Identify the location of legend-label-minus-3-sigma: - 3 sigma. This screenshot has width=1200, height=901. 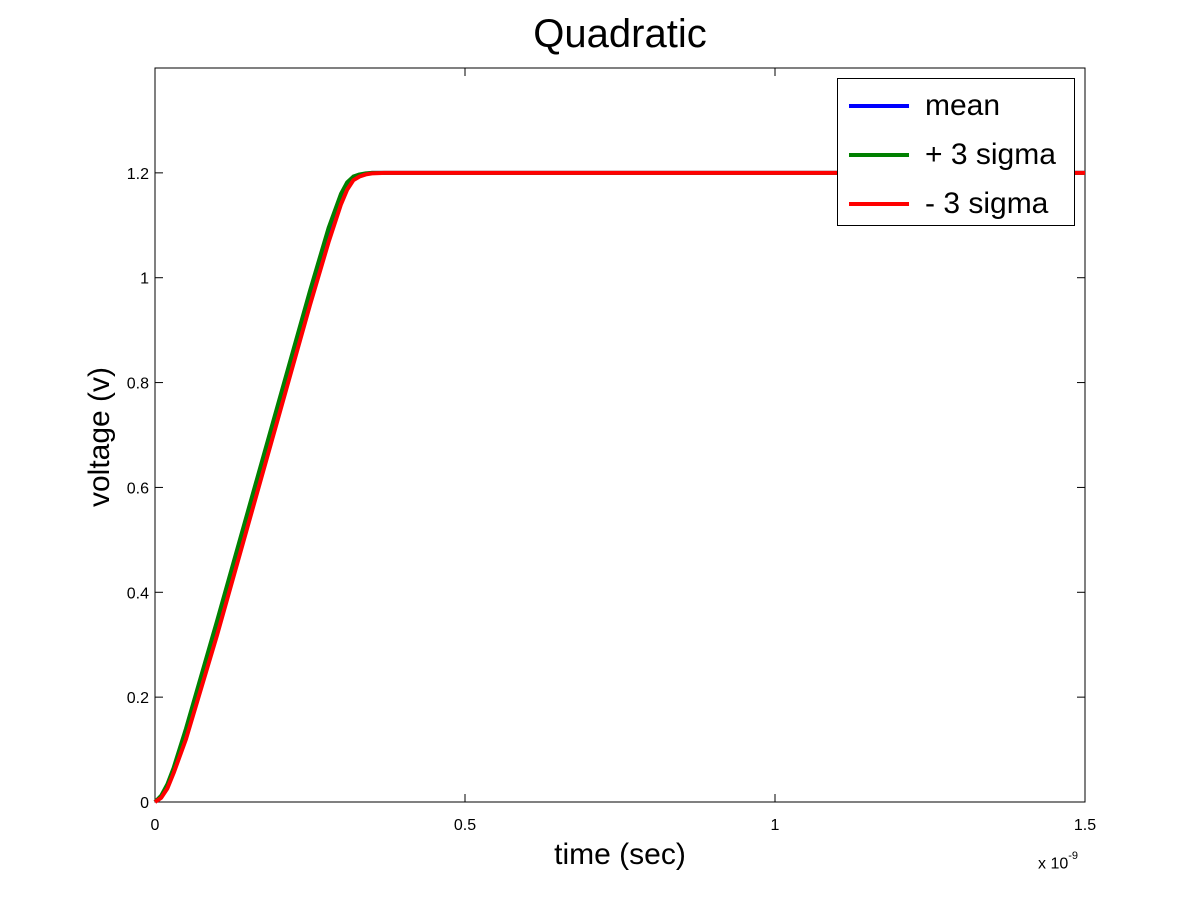
(987, 203).